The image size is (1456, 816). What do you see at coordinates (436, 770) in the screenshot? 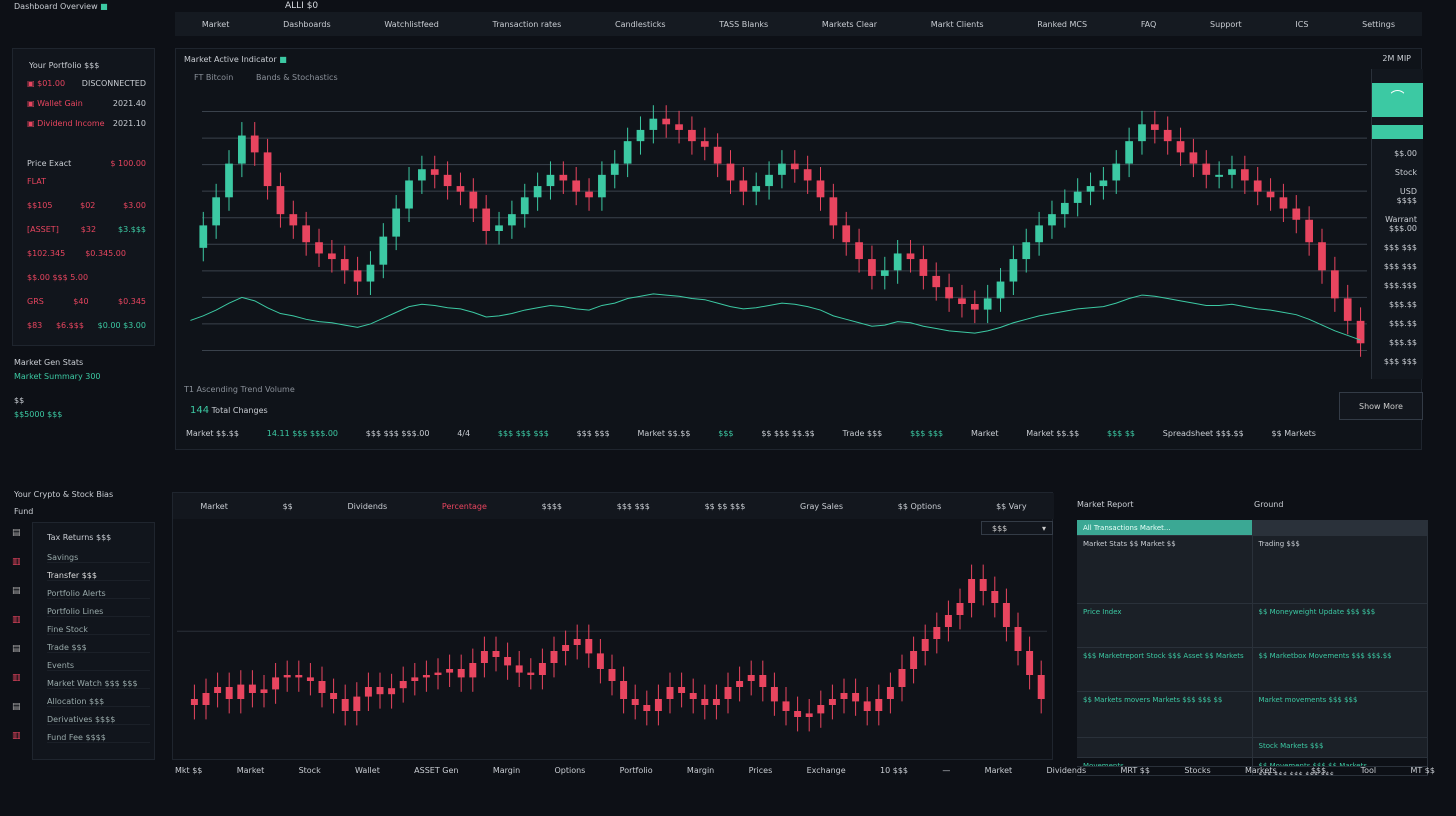
I see `footer-item: ASSET Gen` at bounding box center [436, 770].